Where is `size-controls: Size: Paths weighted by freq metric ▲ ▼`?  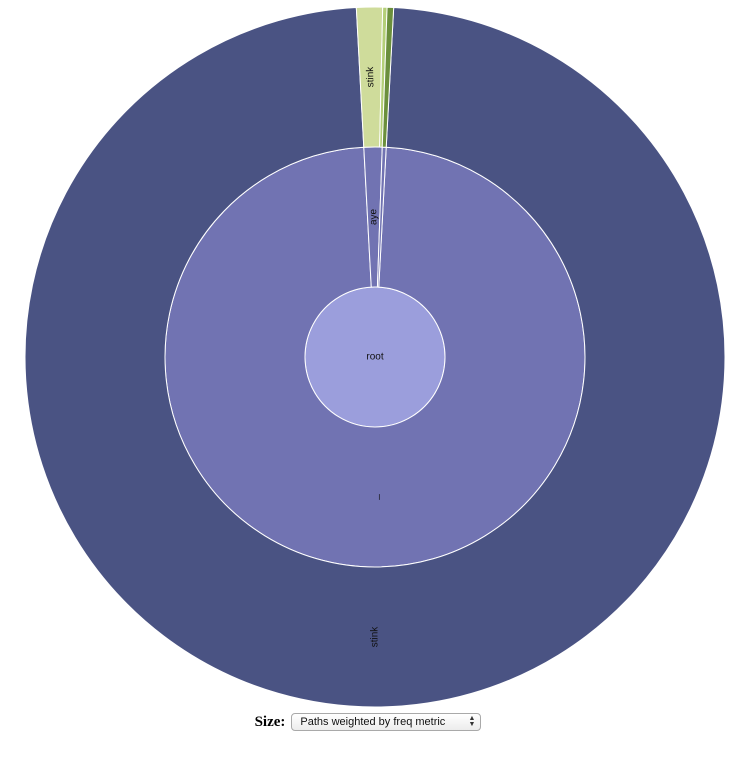
size-controls: Size: Paths weighted by freq metric ▲ ▼ is located at coordinates (368, 722).